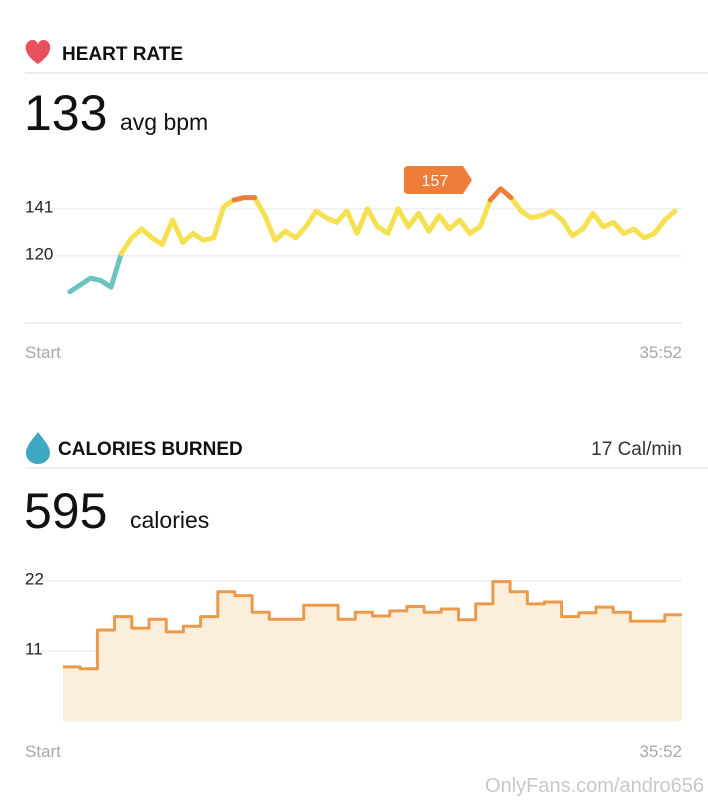  Describe the element at coordinates (38, 52) in the screenshot. I see `heart-icon` at that location.